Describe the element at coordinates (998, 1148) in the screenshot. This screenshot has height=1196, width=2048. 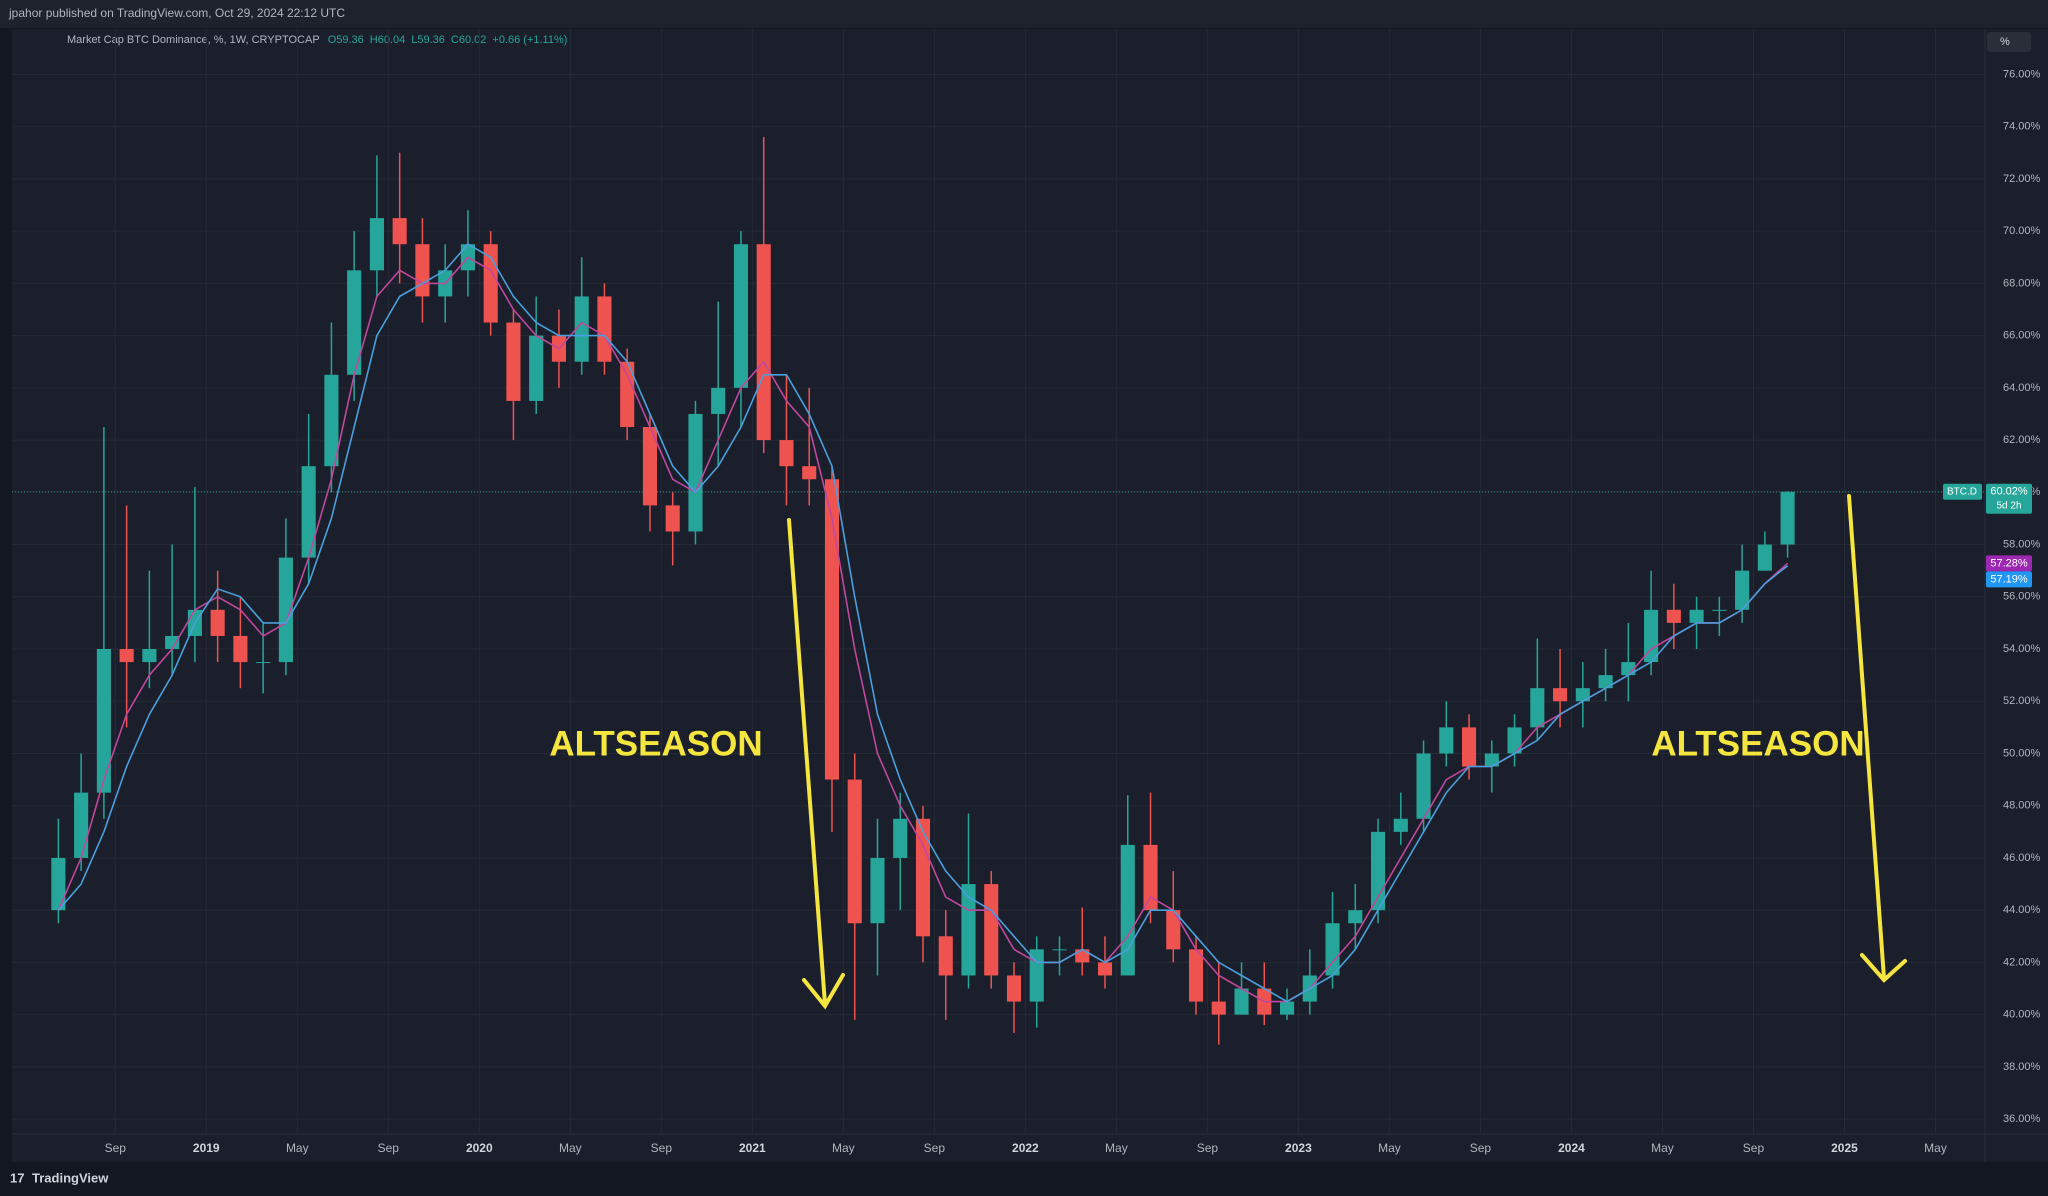
I see `time-axis` at that location.